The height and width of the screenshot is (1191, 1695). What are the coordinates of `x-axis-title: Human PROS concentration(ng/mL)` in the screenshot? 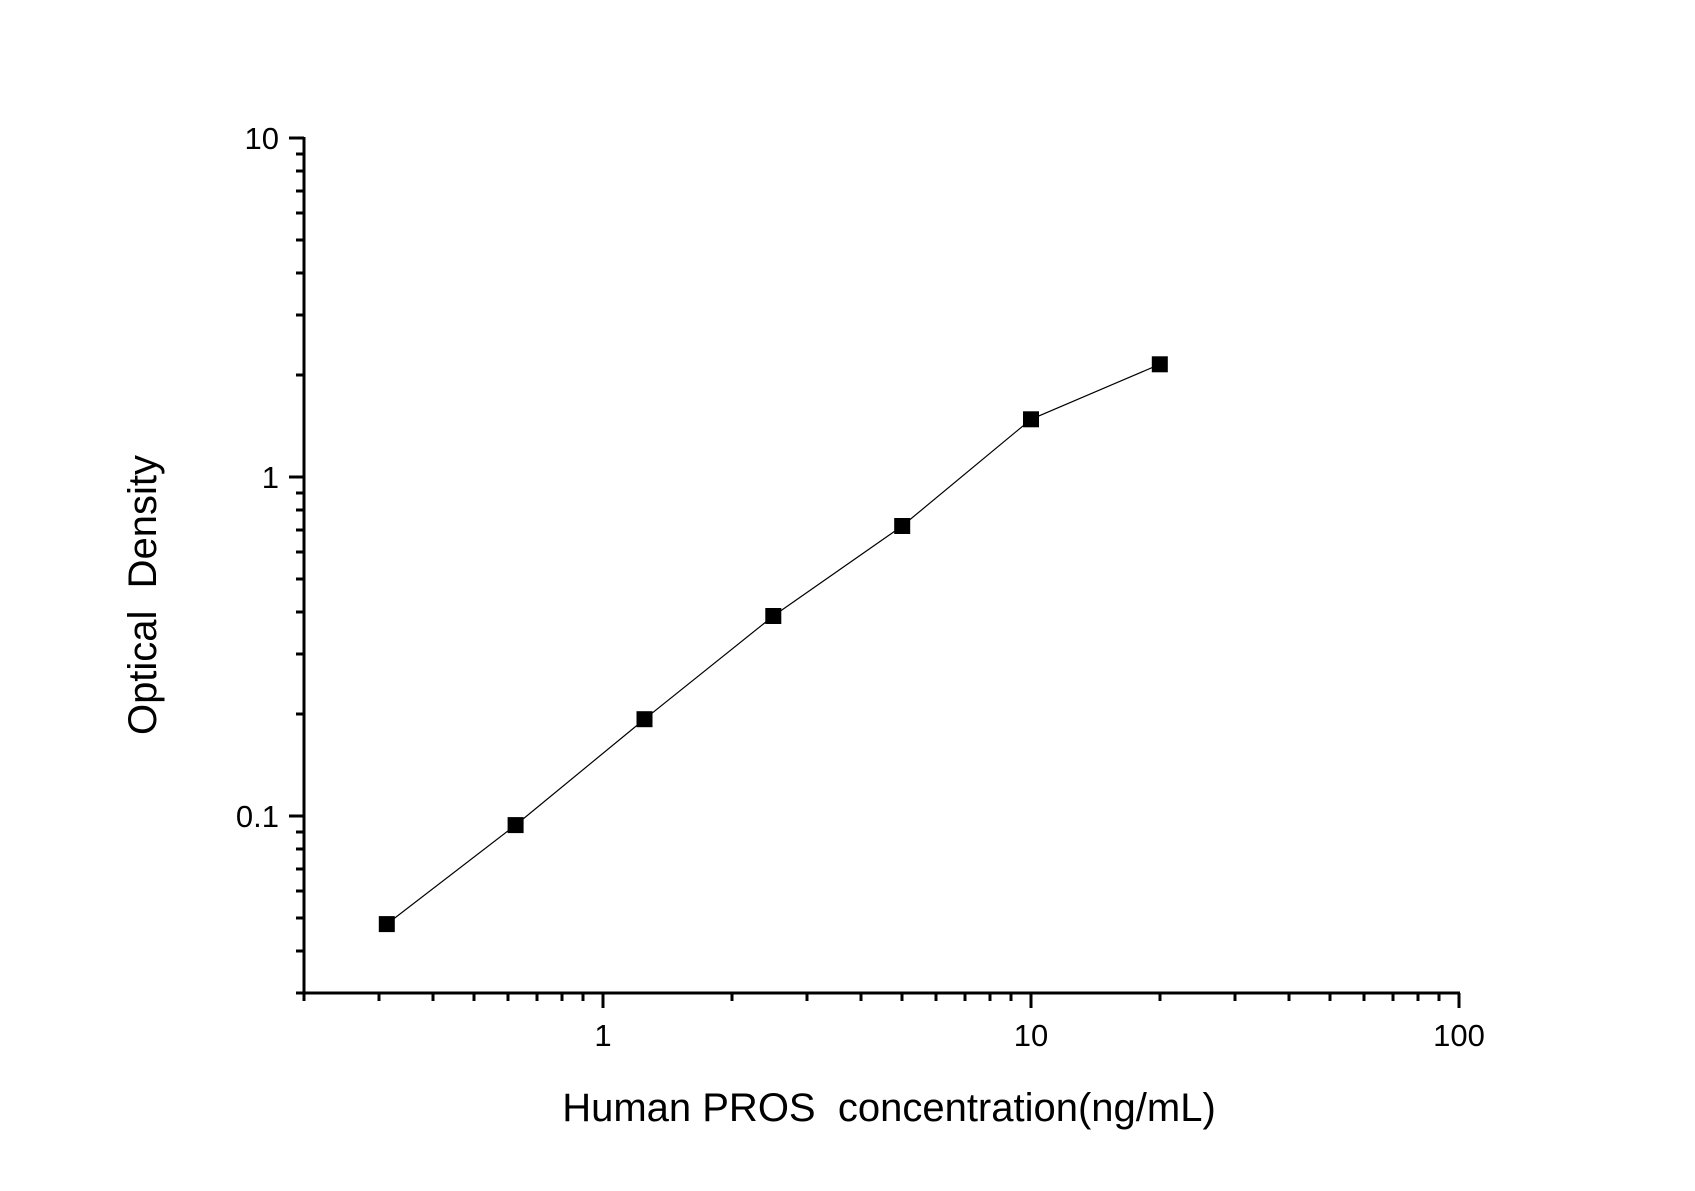 It's located at (889, 1108).